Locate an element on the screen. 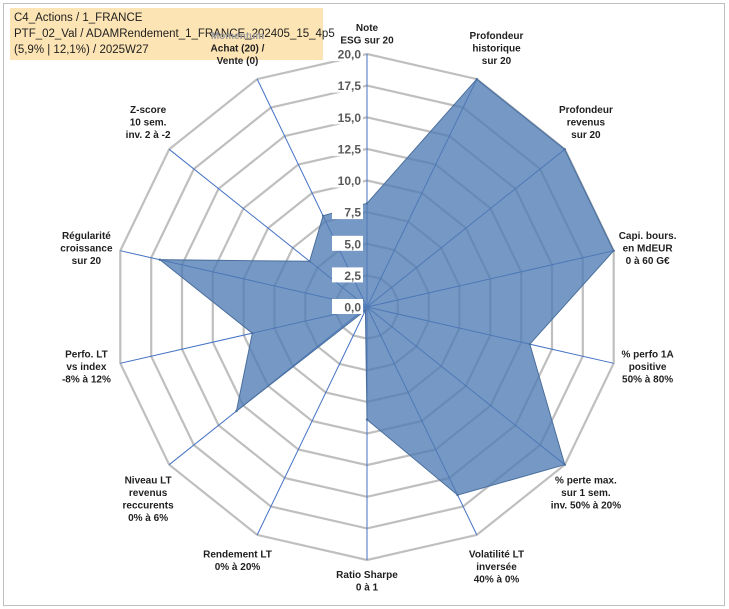 This screenshot has height=609, width=729. axis-label: % perfo 1A positive 50% à 80% is located at coordinates (647, 368).